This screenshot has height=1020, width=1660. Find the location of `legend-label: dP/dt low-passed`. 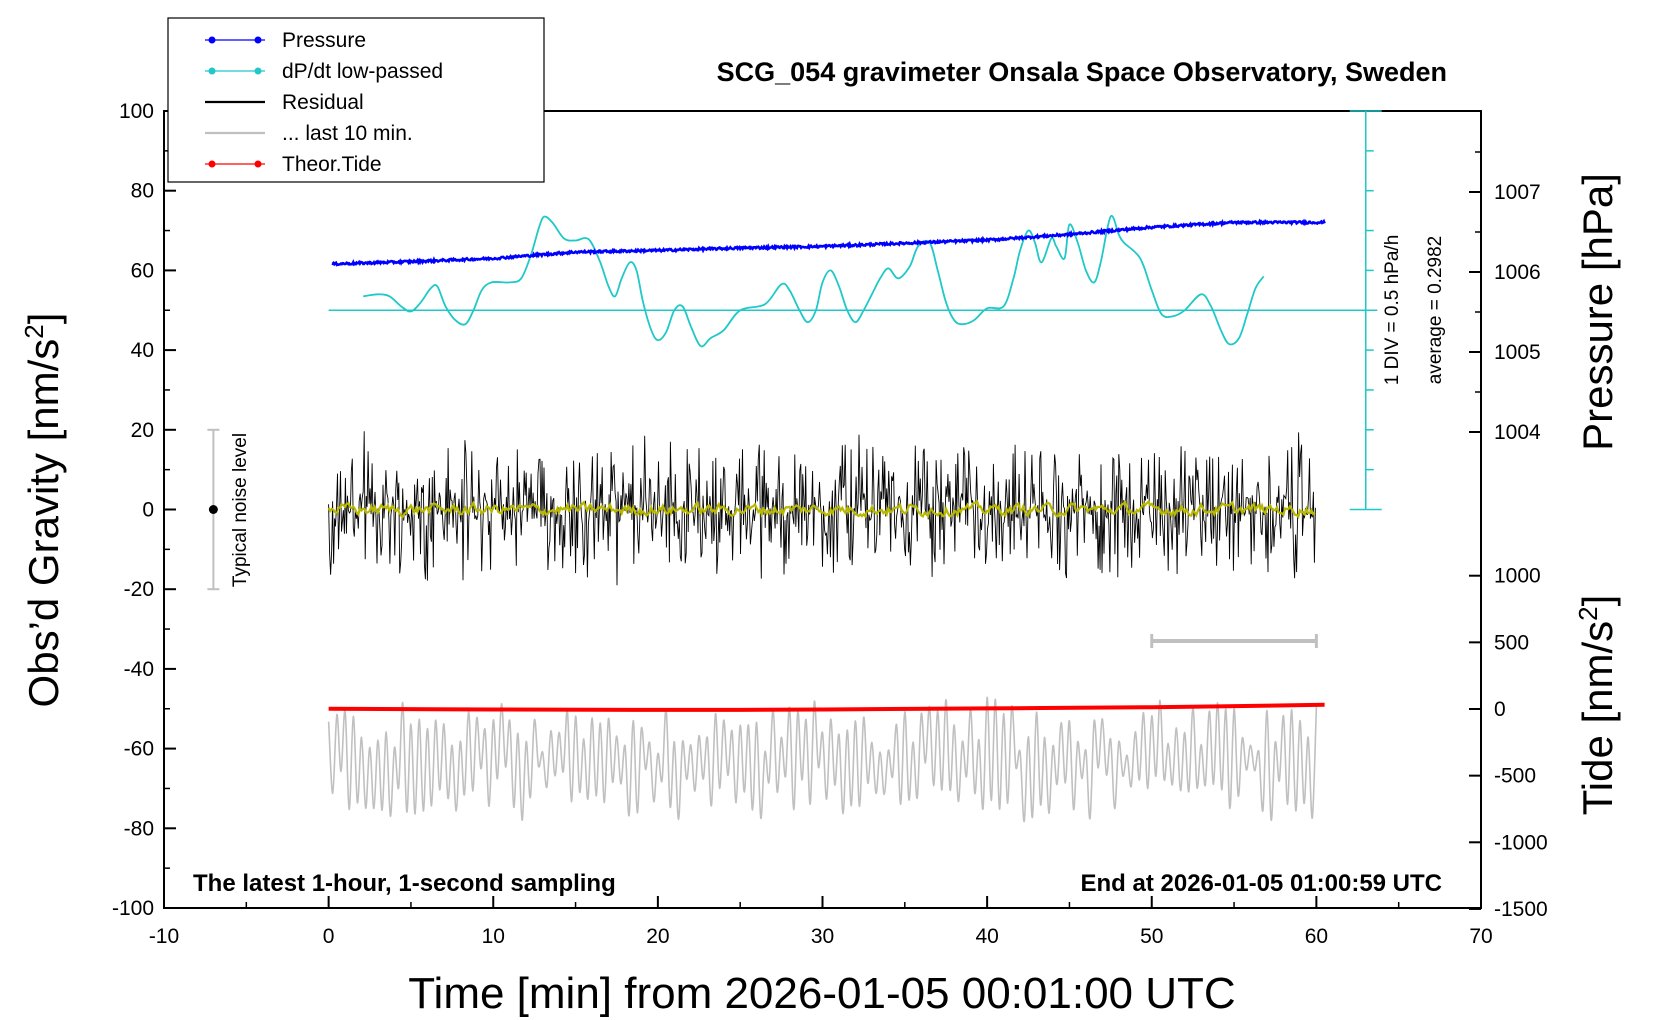

legend-label: dP/dt low-passed is located at coordinates (362, 71).